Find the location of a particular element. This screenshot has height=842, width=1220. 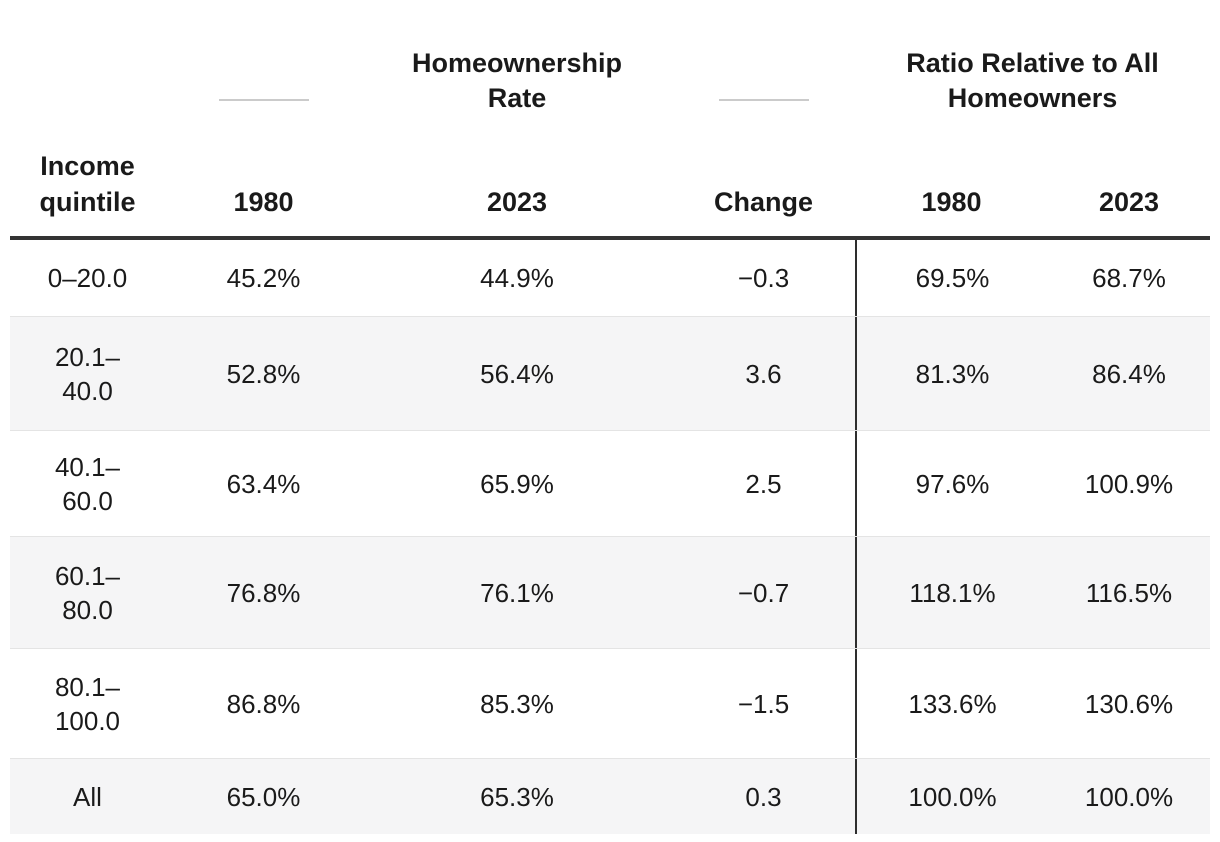

cell-quintile: 0–20.0 is located at coordinates (87, 278).